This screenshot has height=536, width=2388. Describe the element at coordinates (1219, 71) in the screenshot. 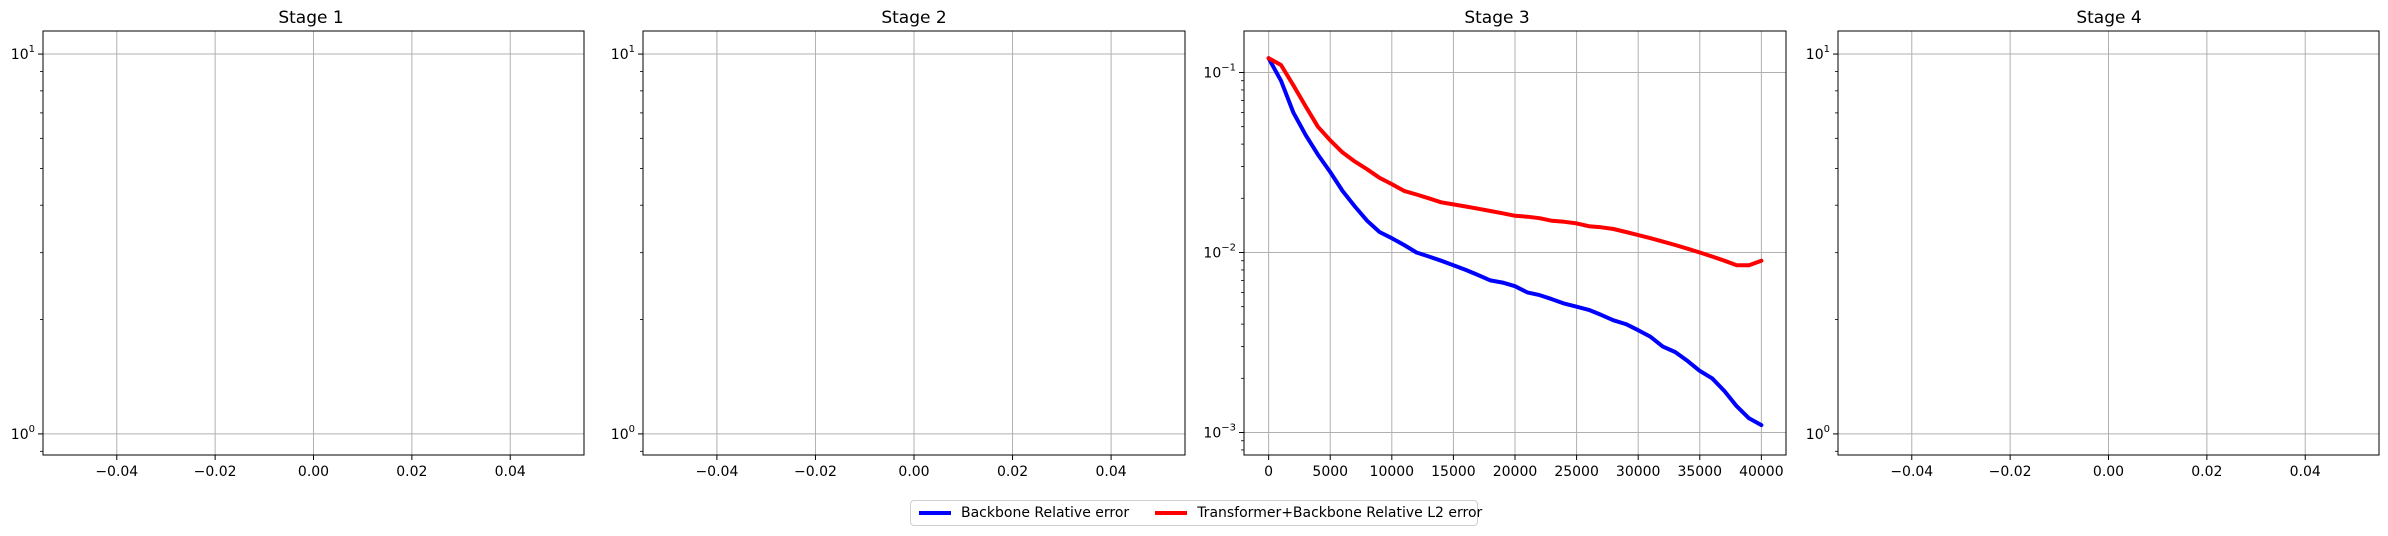

I see `y-tick-label: 10⁻¹` at that location.